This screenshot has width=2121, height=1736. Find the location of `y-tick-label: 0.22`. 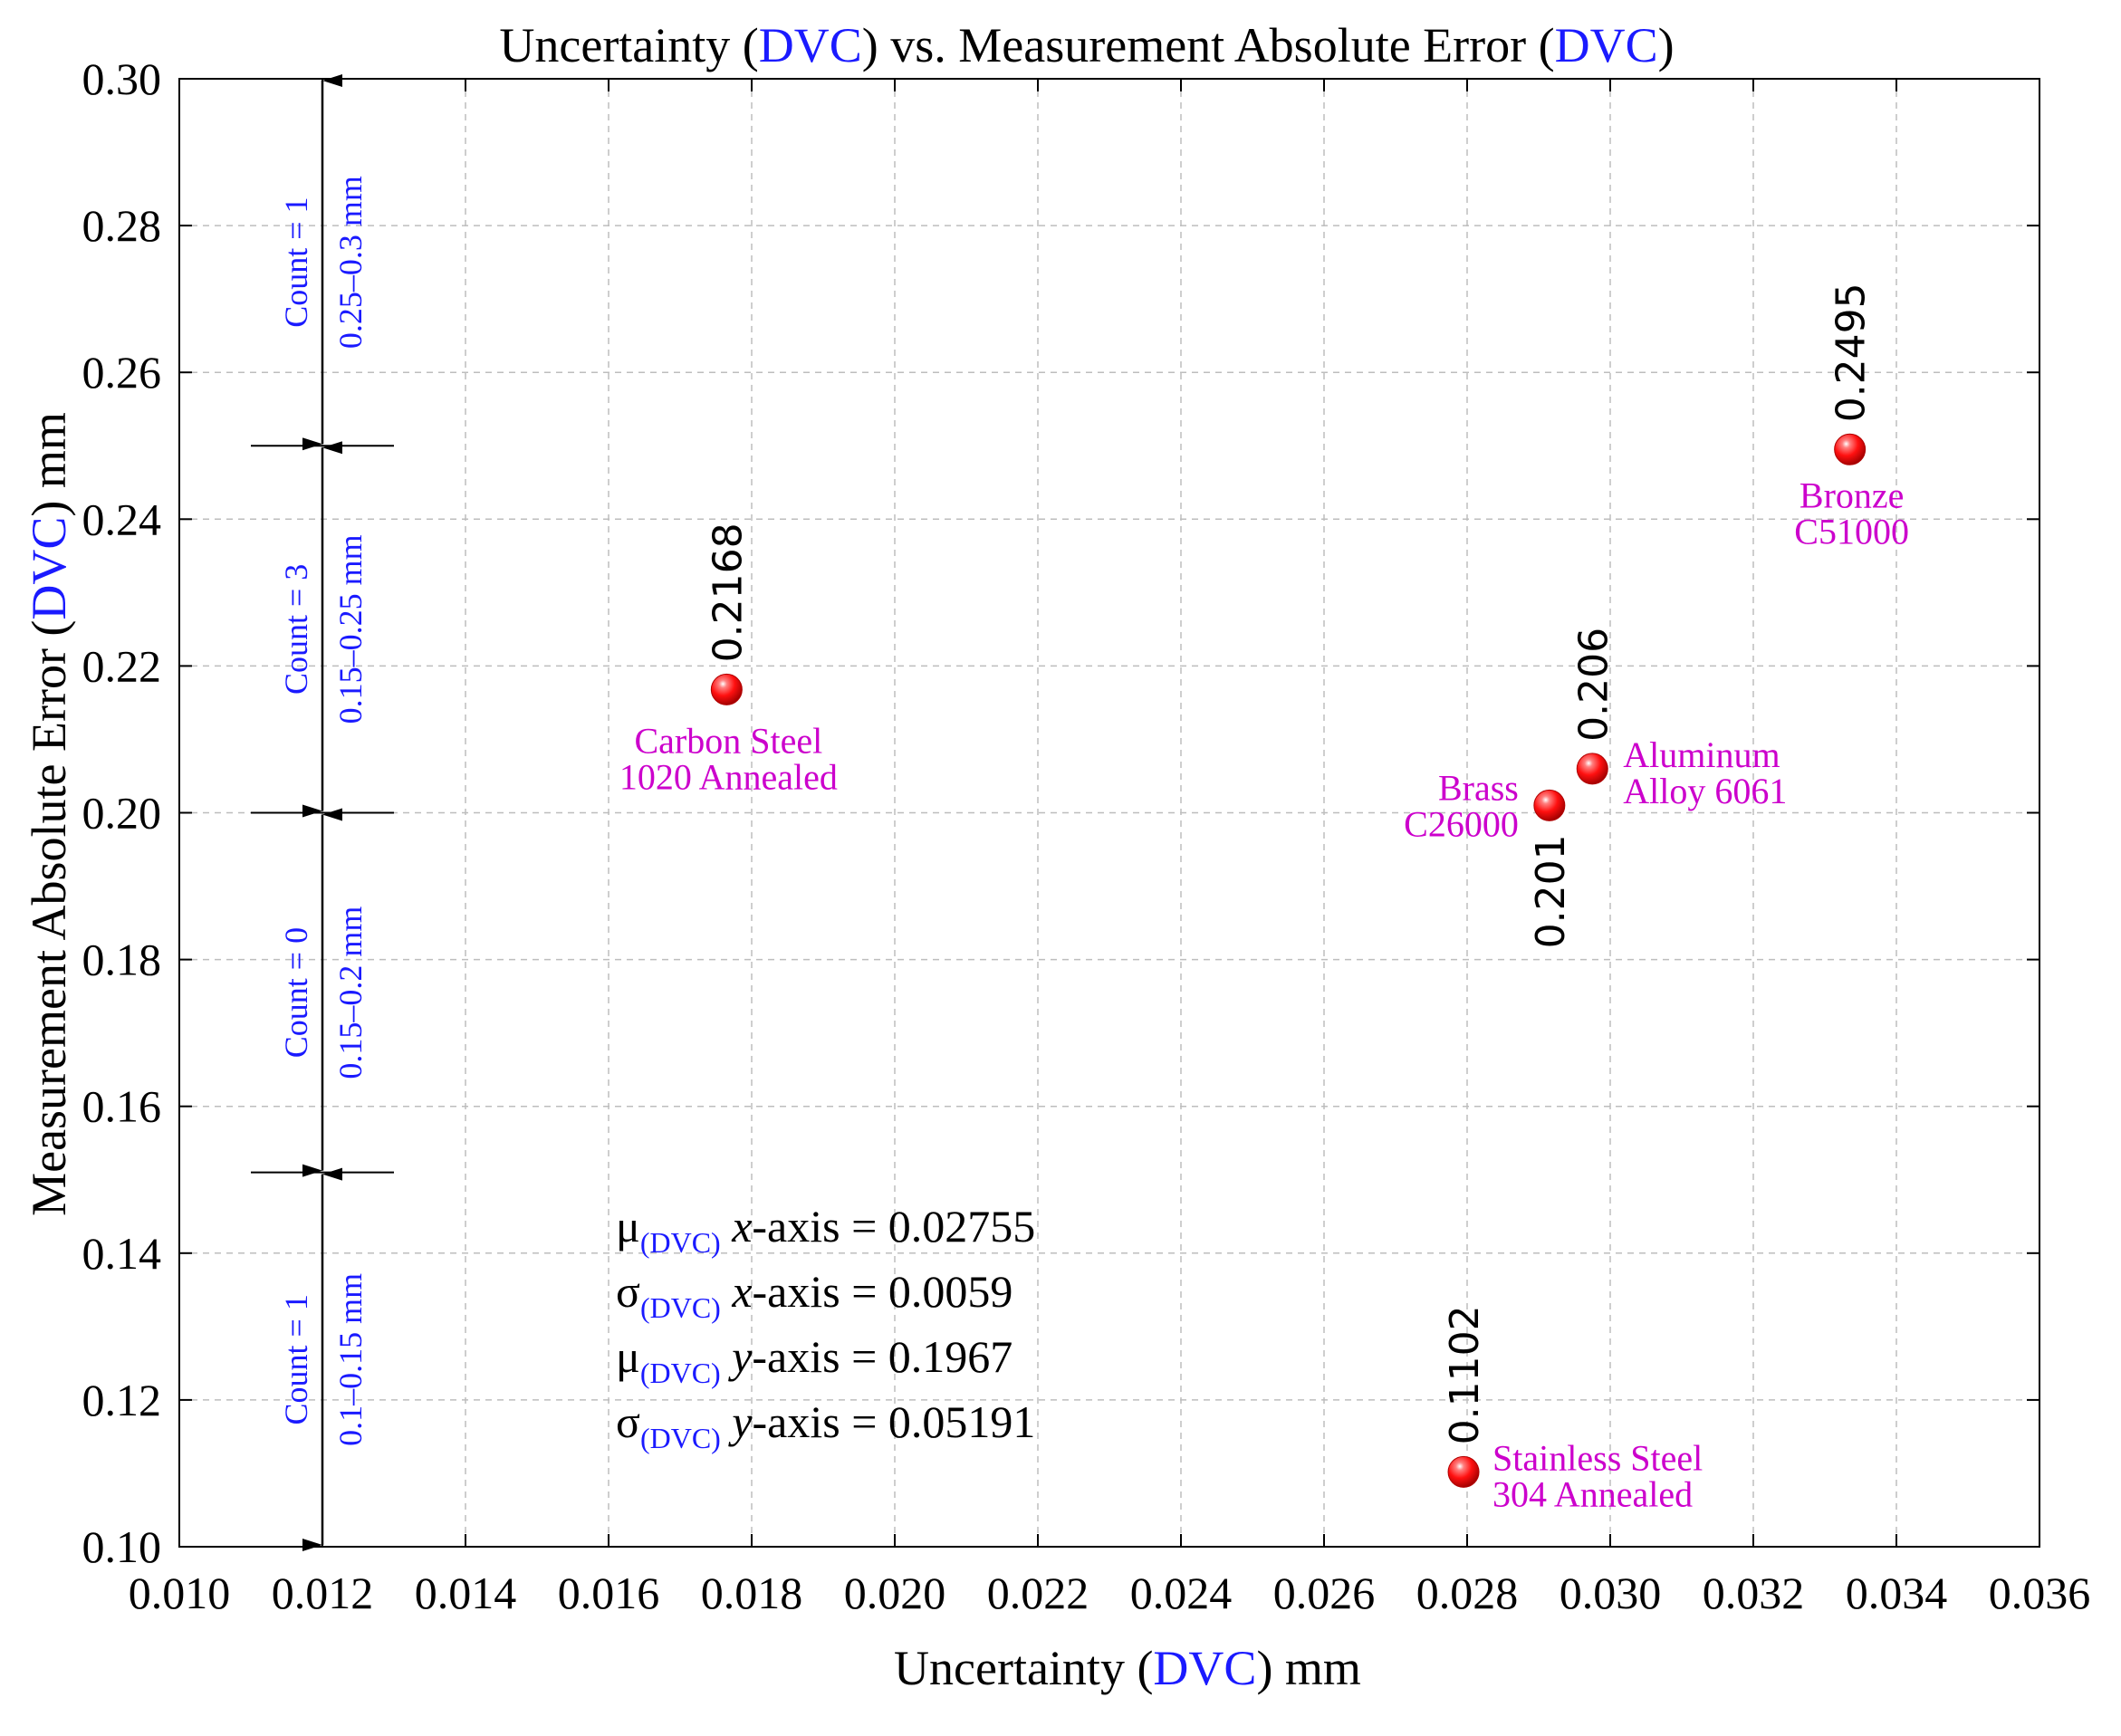

y-tick-label: 0.22 is located at coordinates (122, 665).